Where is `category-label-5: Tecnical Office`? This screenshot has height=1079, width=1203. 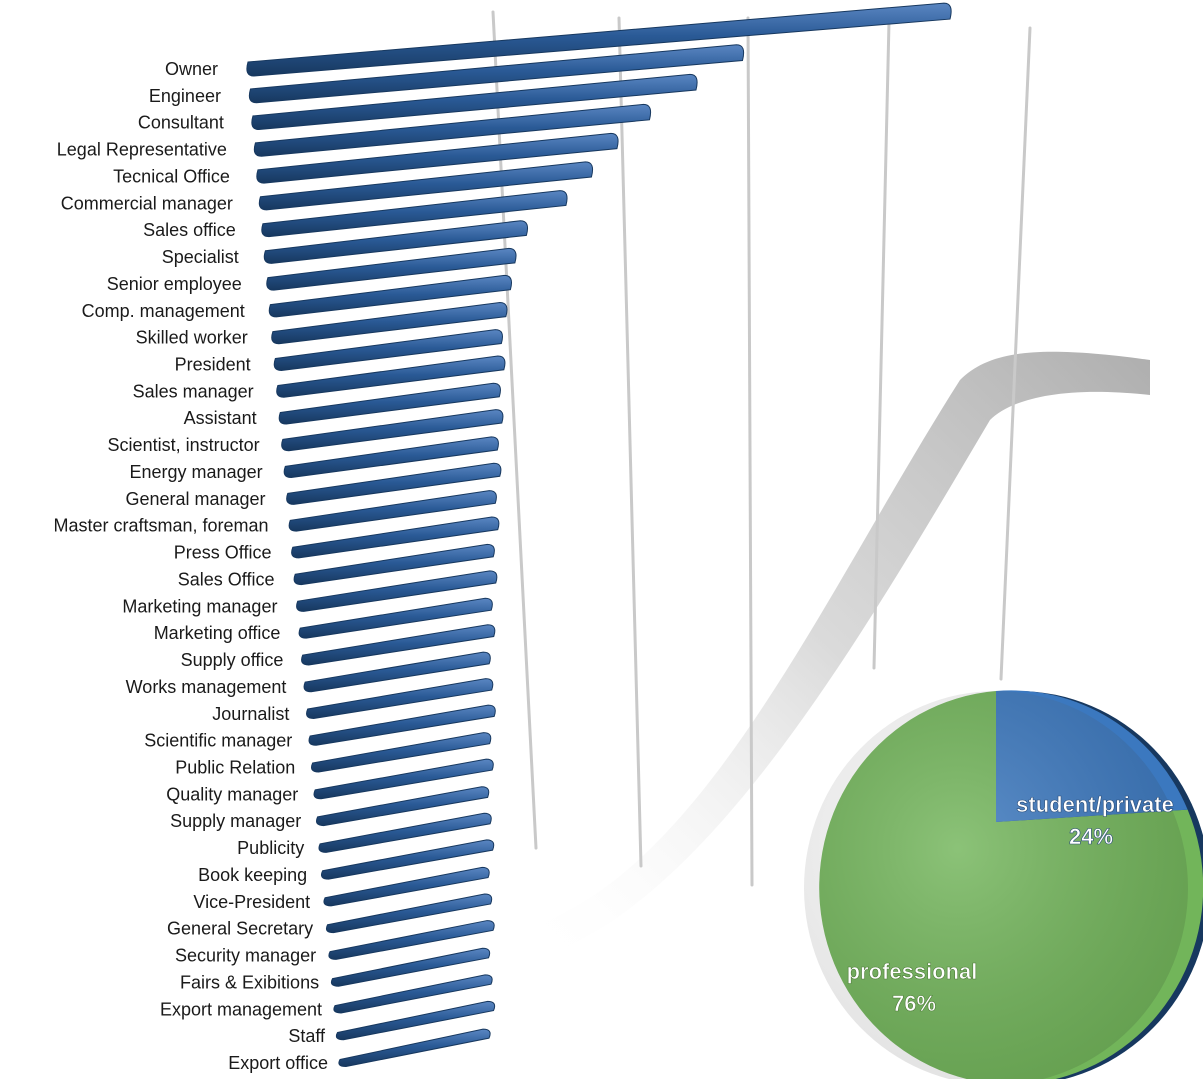
category-label-5: Tecnical Office is located at coordinates (171, 176).